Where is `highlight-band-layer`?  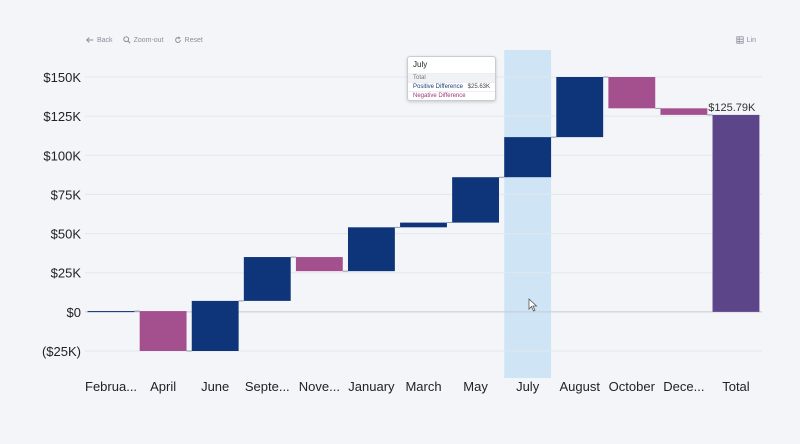
highlight-band-layer is located at coordinates (528, 214).